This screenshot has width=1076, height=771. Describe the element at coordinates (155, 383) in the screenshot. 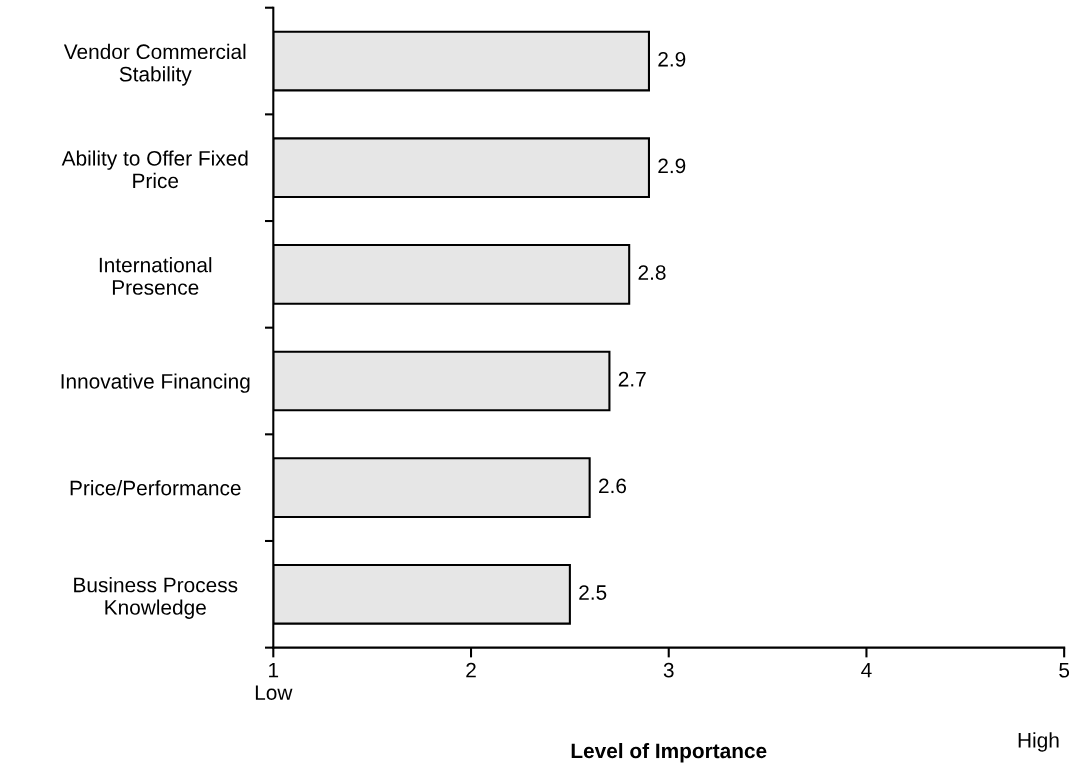

I see `y-tick-label: Innovative Financing` at that location.